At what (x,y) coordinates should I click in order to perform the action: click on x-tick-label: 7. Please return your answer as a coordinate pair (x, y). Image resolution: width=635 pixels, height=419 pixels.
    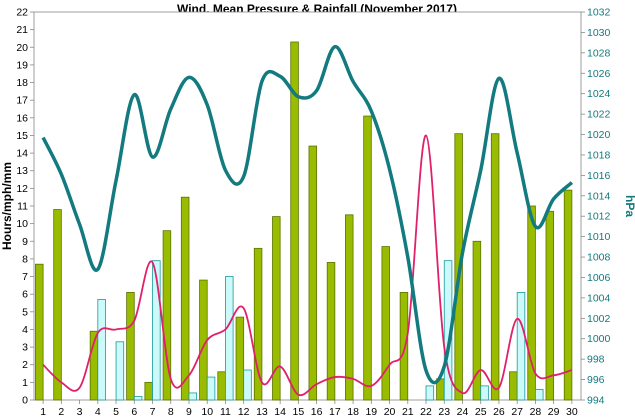
    Looking at the image, I should click on (153, 412).